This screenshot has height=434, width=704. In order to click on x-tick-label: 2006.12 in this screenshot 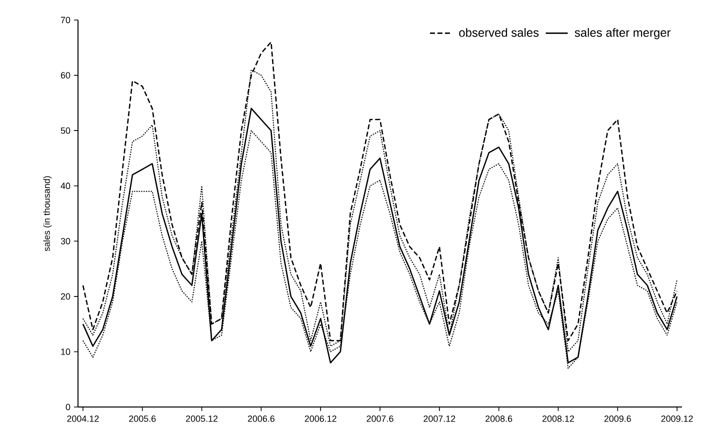, I will do `click(320, 419)`.